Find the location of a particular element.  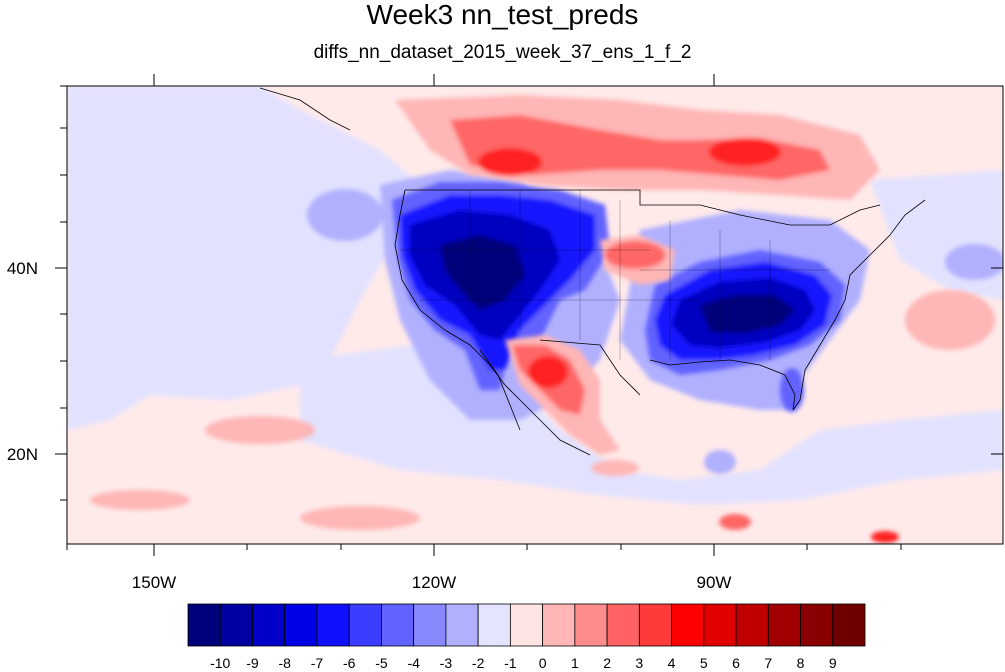

colorbar-label: 8 is located at coordinates (801, 663).